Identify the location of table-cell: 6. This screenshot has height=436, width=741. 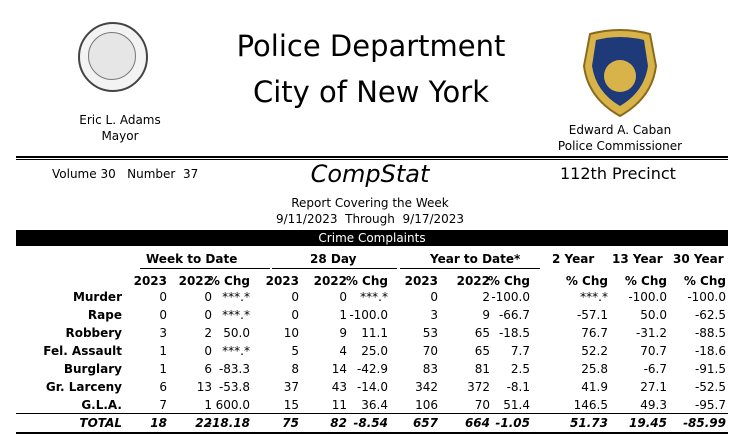
(208, 369).